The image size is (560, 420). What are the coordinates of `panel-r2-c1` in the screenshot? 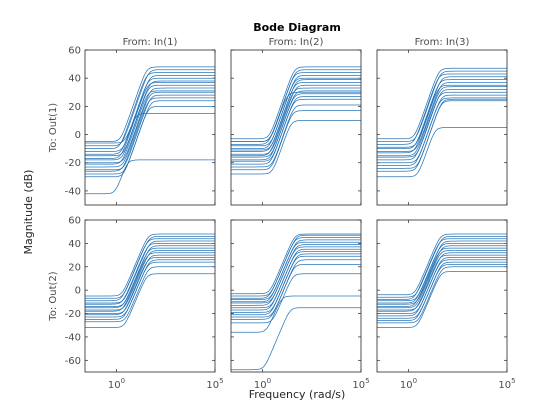 It's located at (150, 280).